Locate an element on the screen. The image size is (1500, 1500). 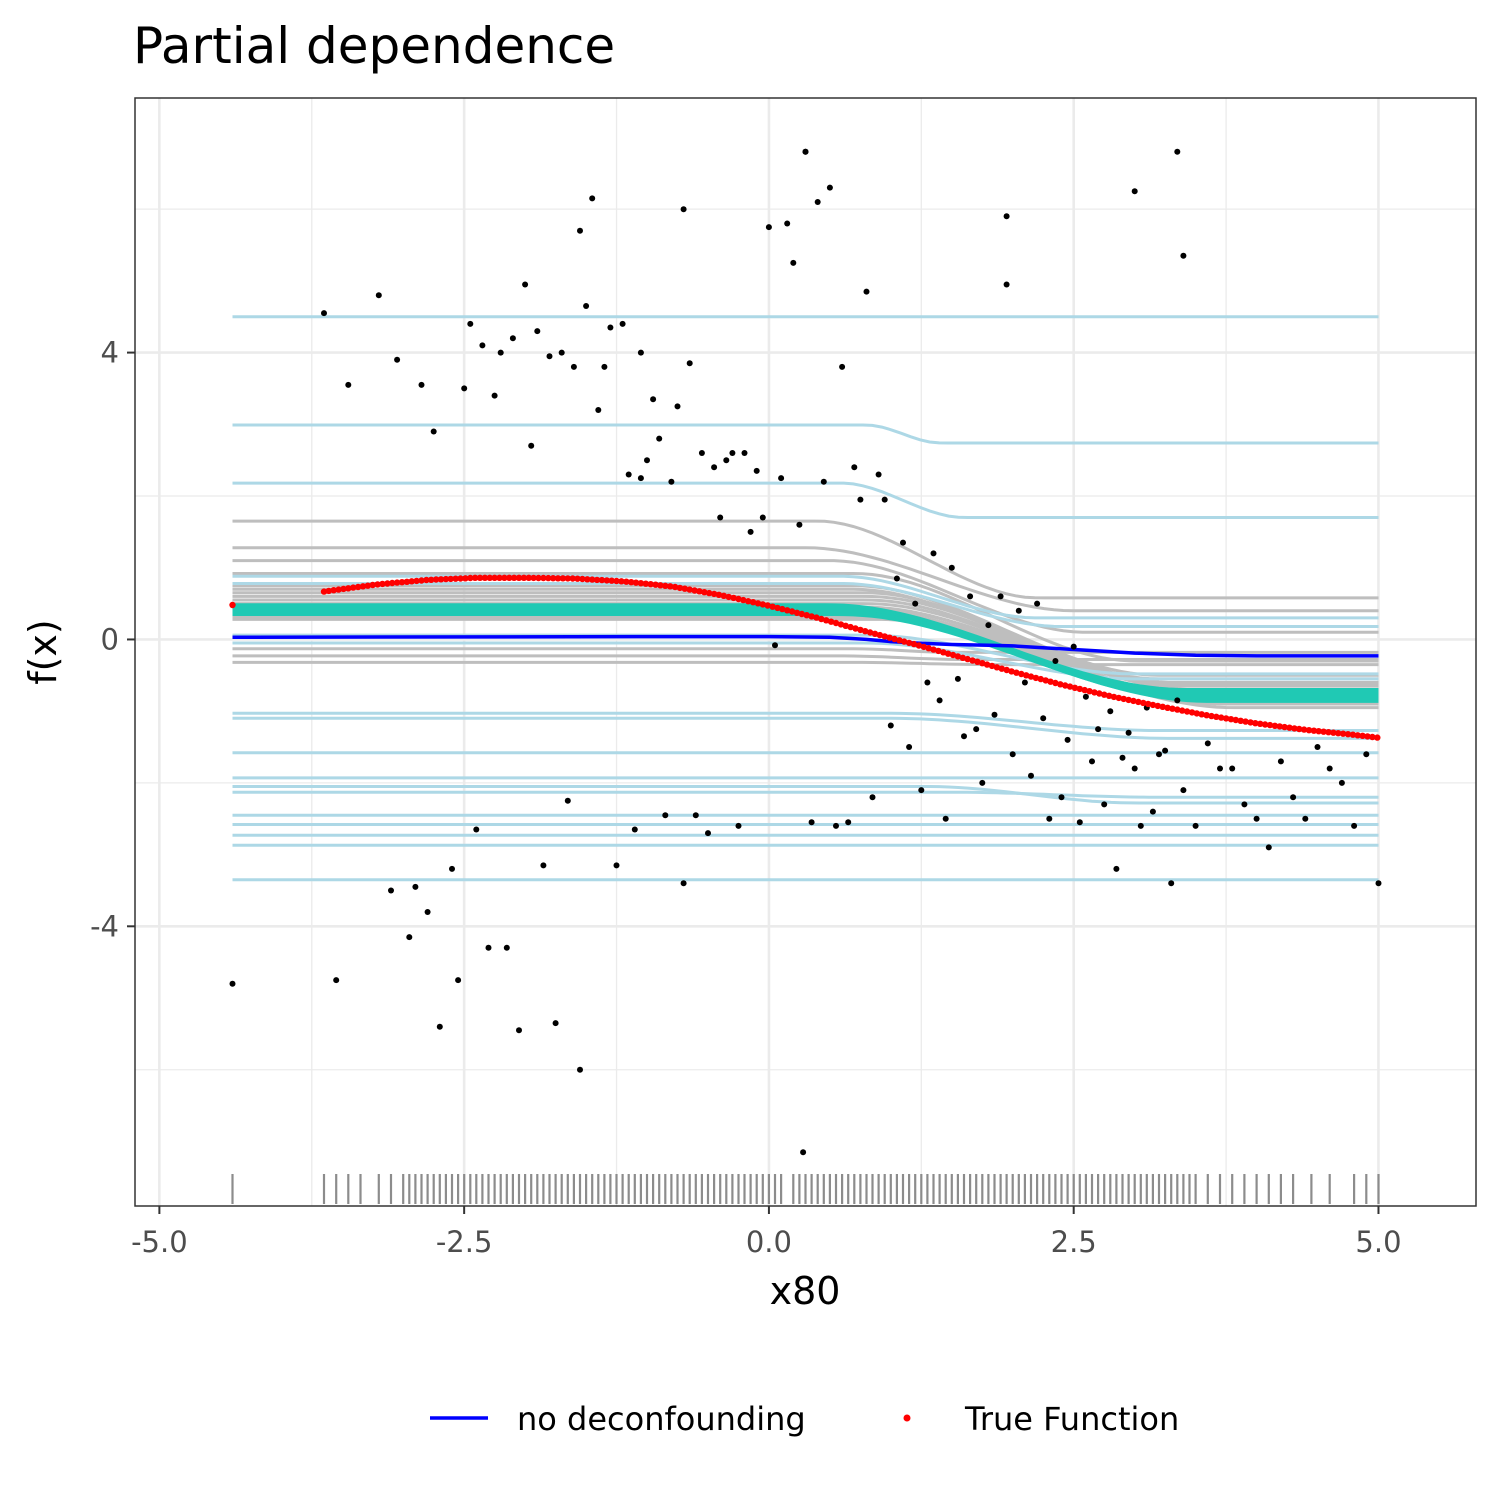
y-tick-label: 0 is located at coordinates (110, 639).